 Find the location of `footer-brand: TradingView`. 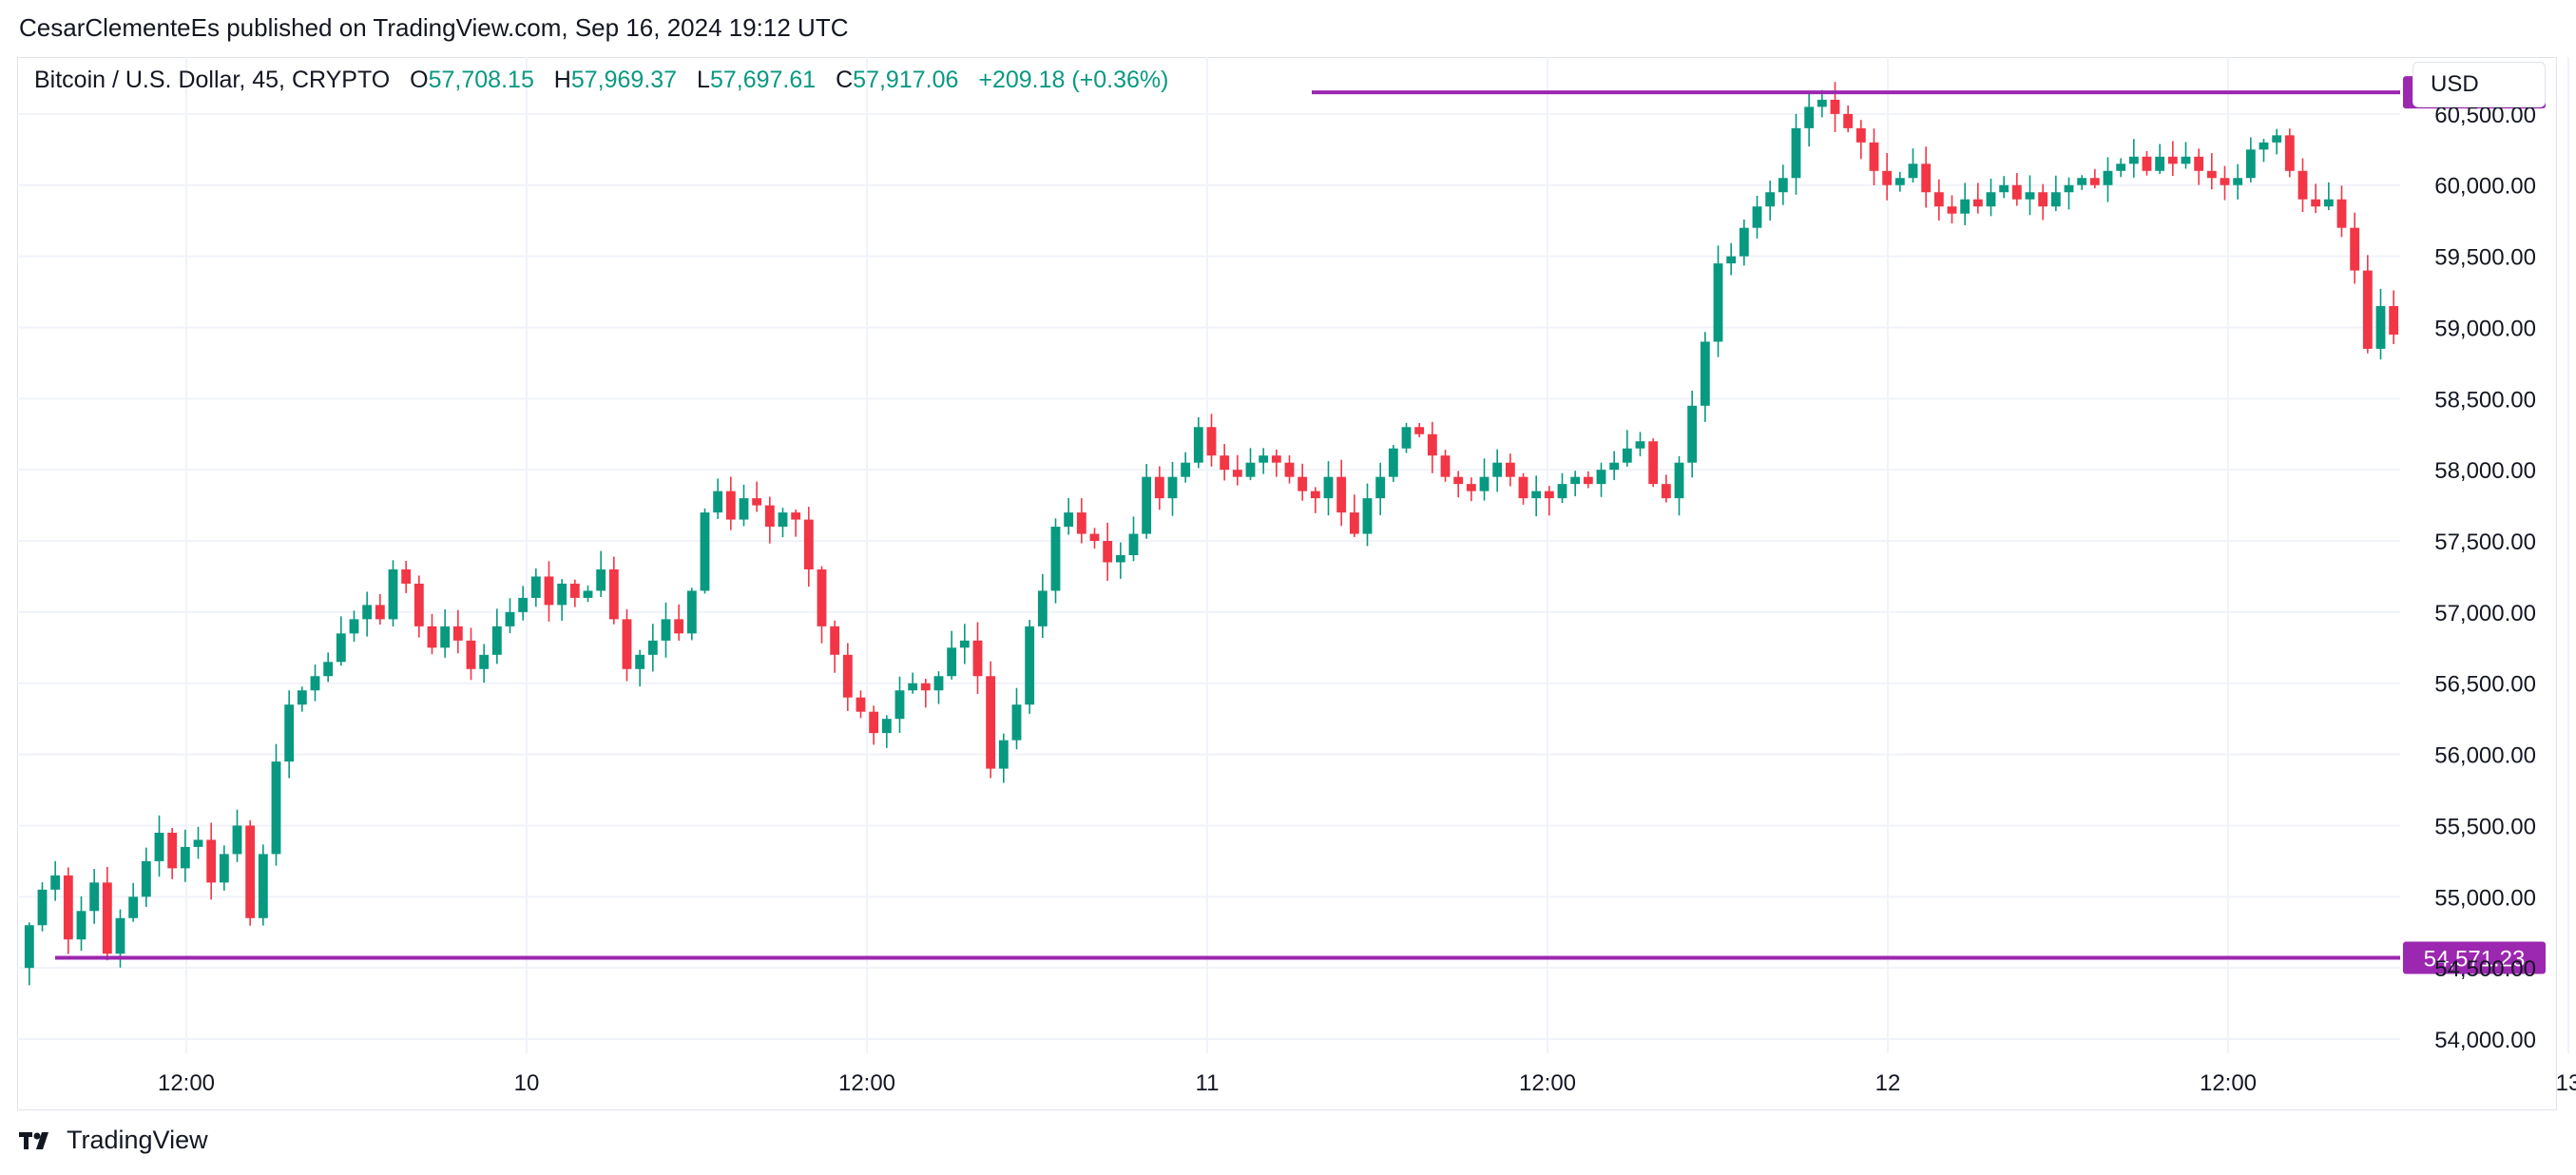

footer-brand: TradingView is located at coordinates (113, 1140).